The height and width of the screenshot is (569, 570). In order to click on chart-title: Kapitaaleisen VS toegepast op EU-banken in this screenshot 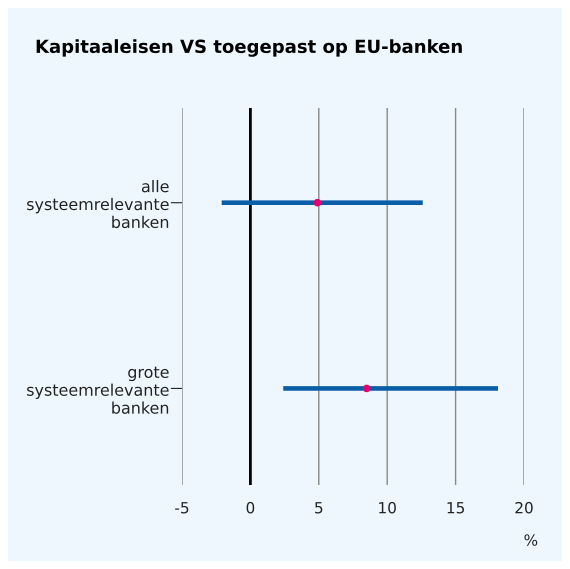, I will do `click(249, 48)`.